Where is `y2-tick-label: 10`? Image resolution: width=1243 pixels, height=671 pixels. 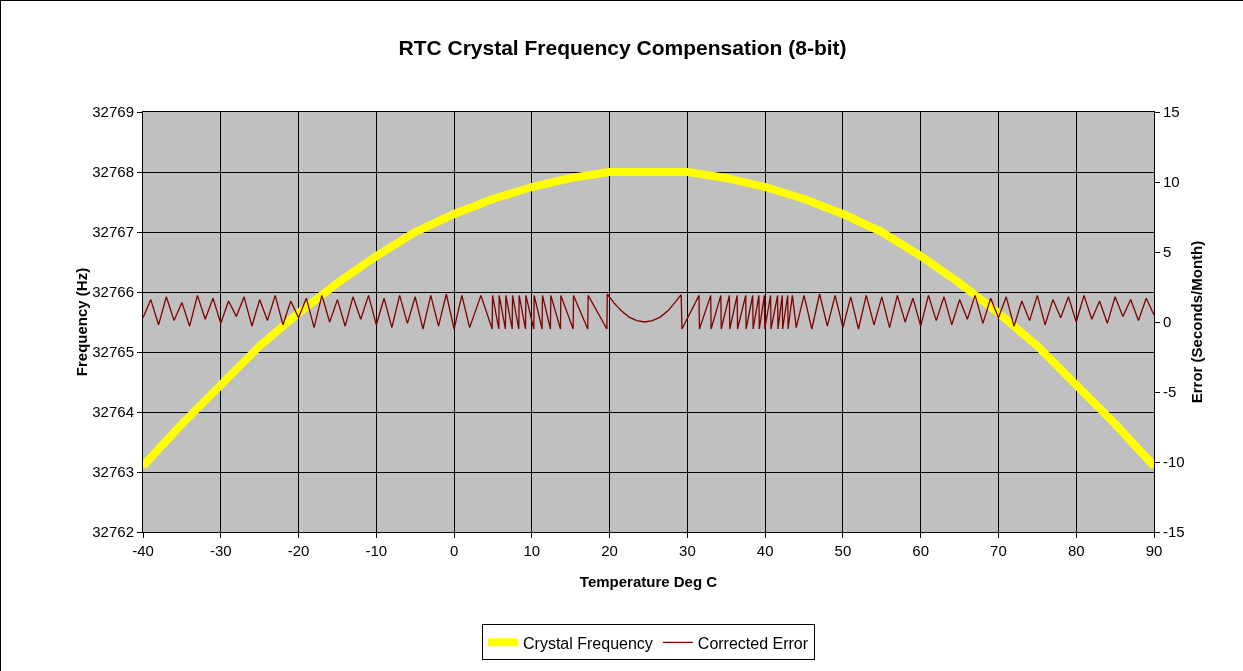 y2-tick-label: 10 is located at coordinates (1171, 182).